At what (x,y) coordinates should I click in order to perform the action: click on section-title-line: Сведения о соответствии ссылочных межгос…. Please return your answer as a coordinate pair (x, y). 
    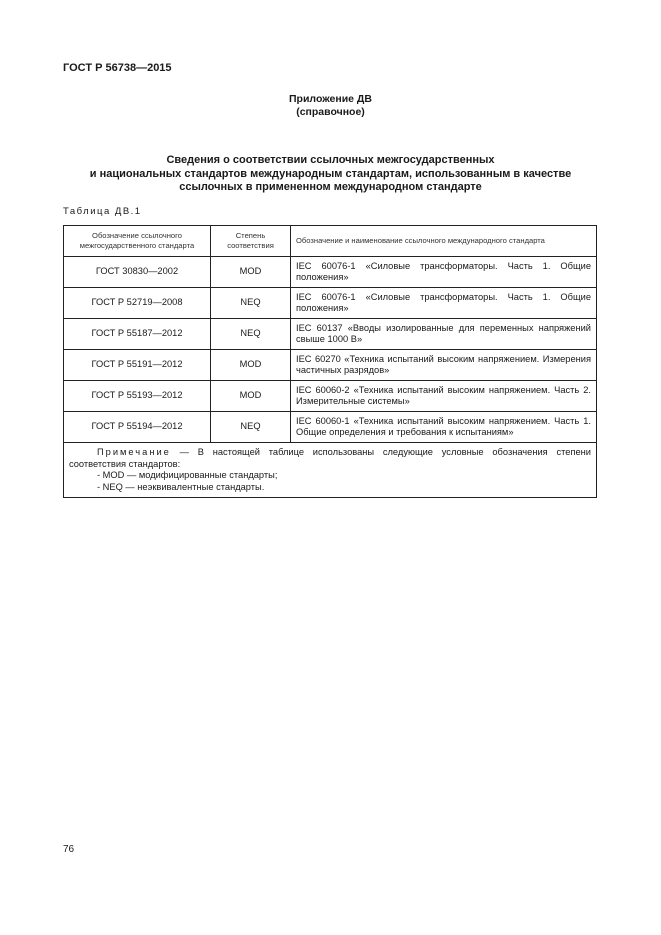
    Looking at the image, I should click on (330, 160).